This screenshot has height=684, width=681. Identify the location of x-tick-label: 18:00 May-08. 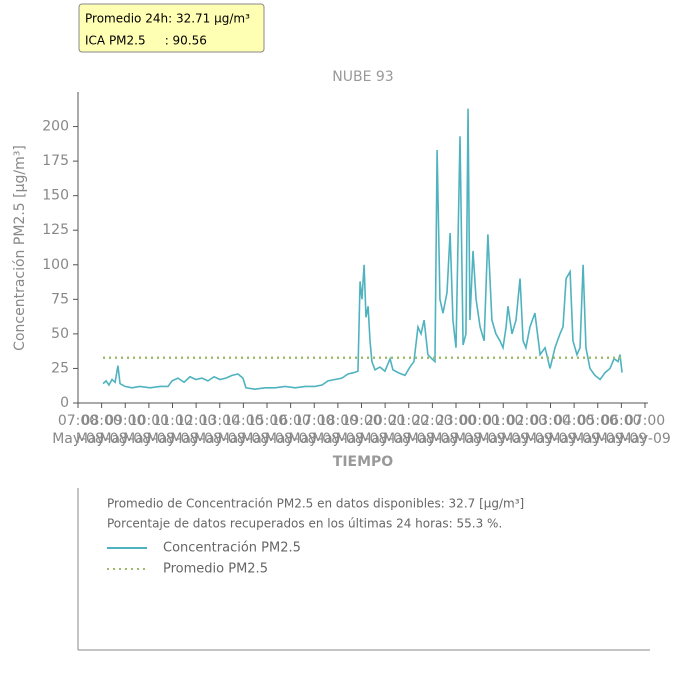
(338, 430).